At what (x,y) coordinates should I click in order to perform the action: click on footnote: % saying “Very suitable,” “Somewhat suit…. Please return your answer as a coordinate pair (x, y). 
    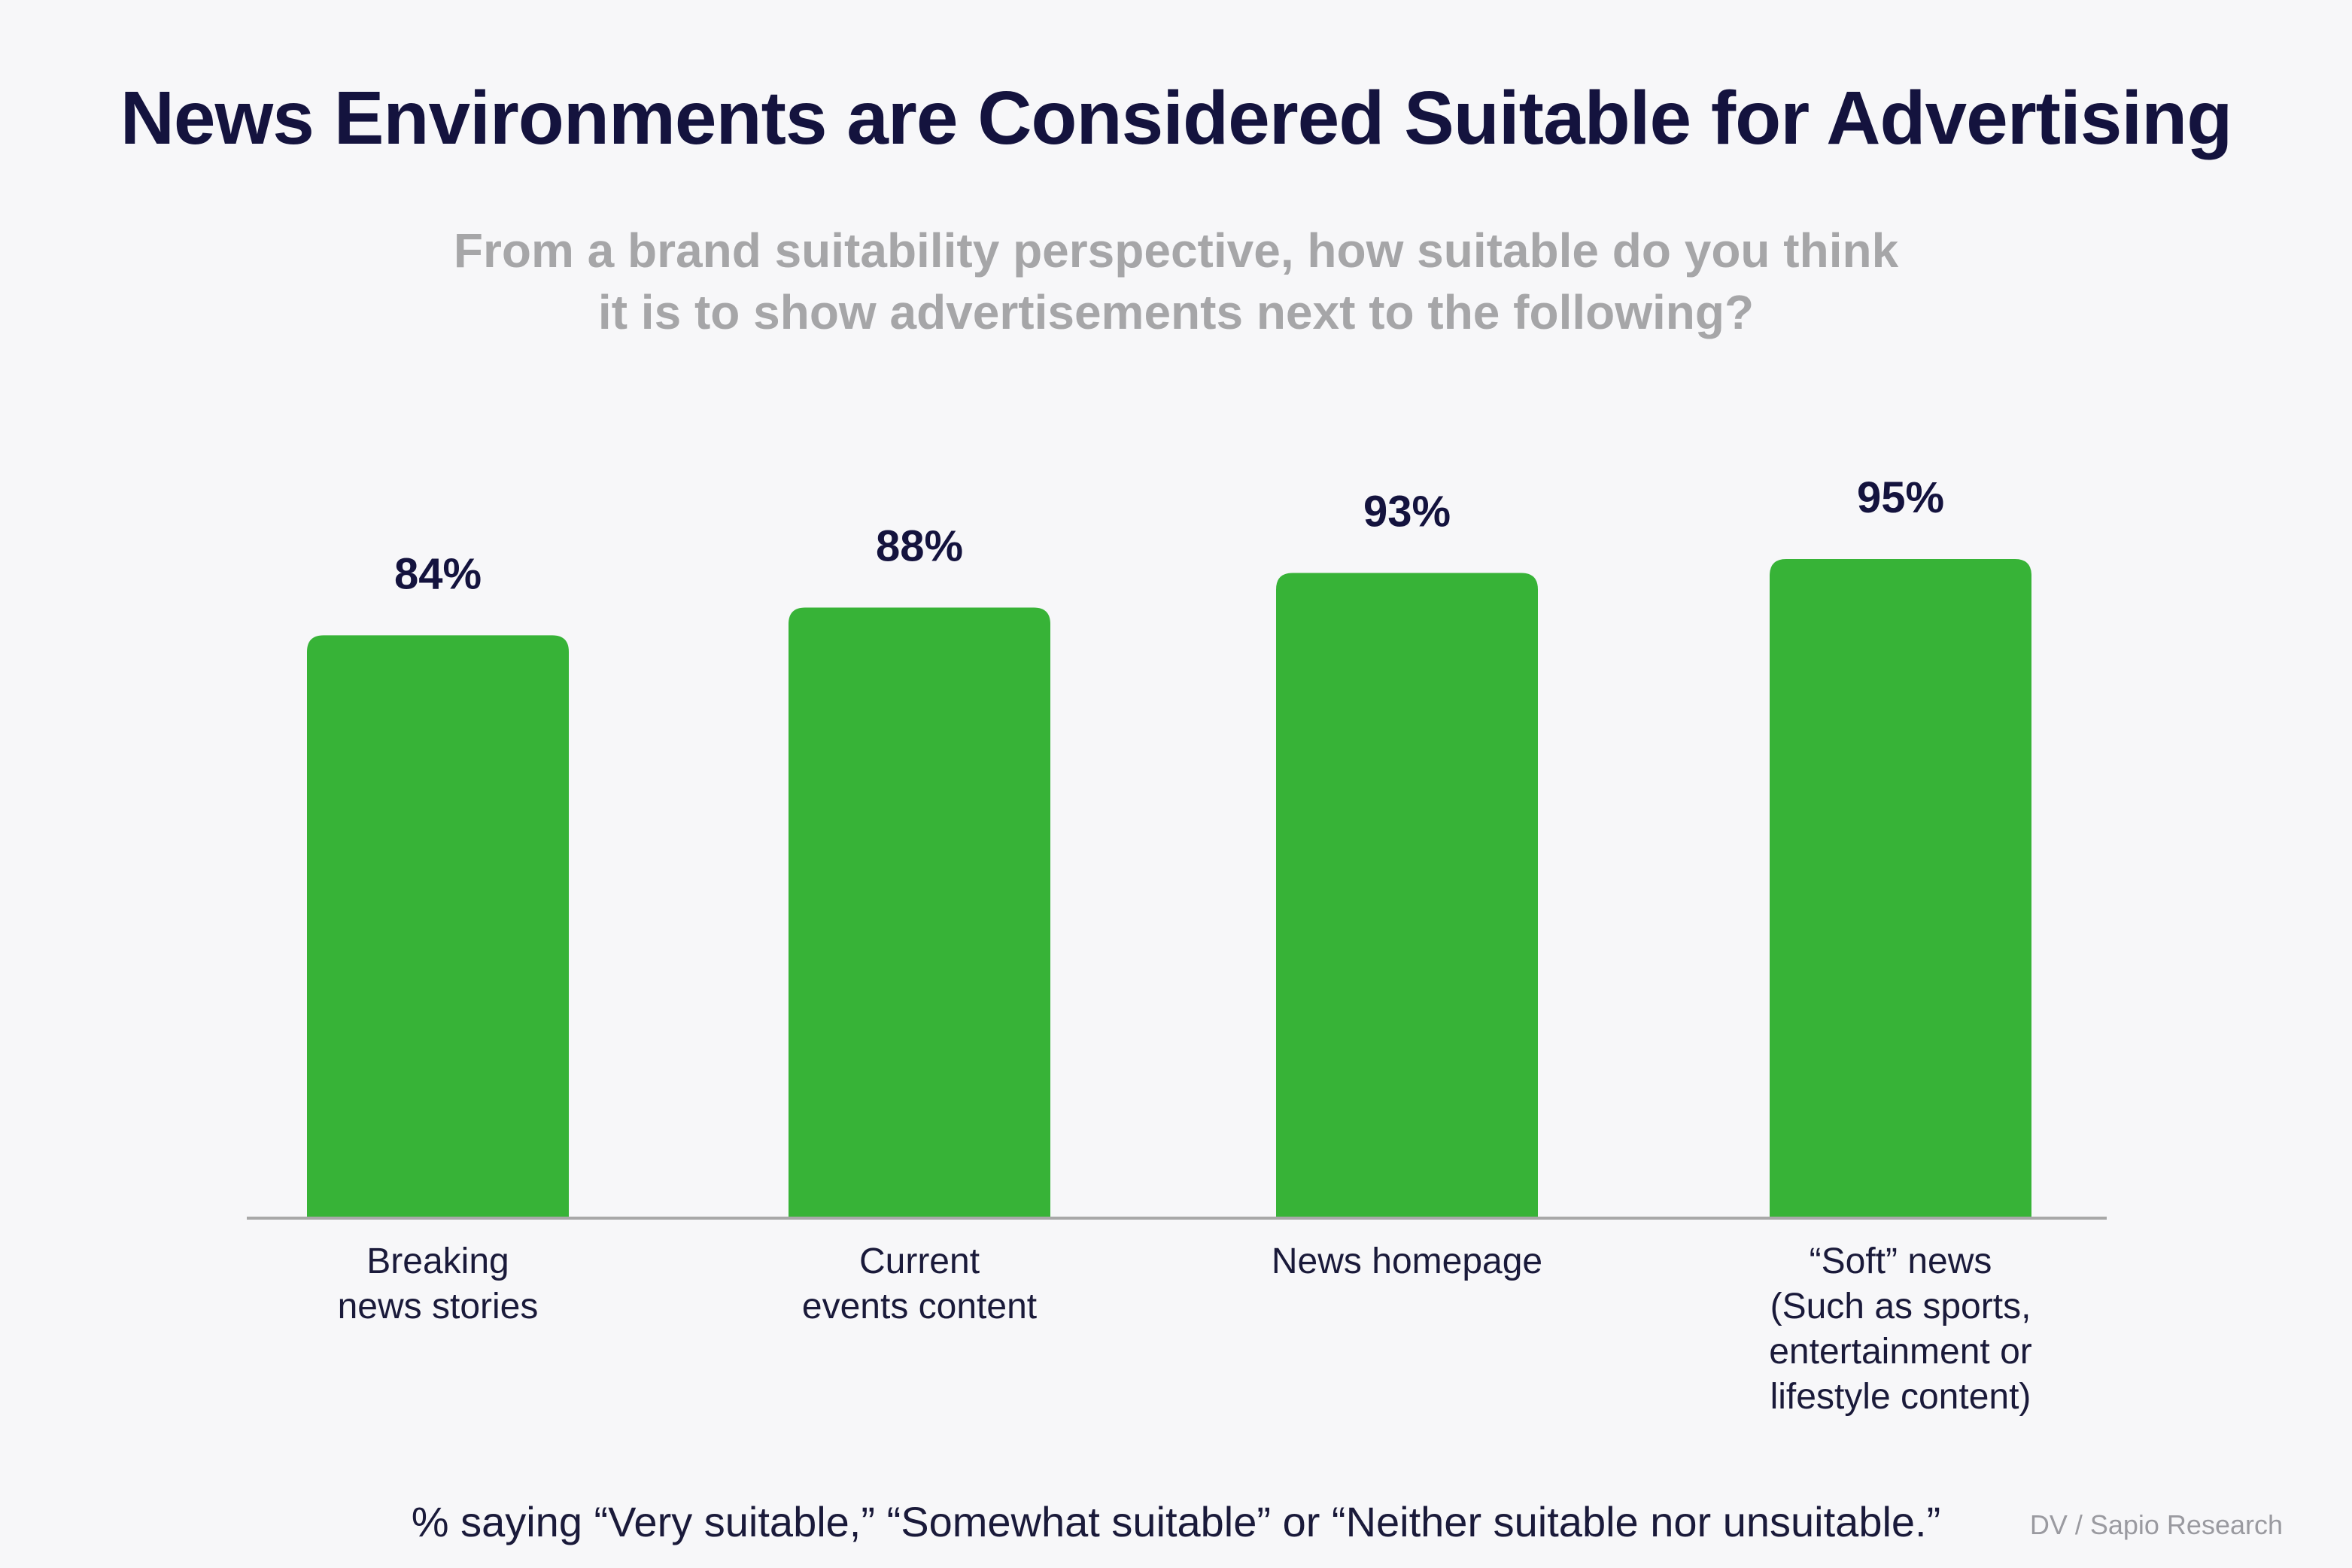
    Looking at the image, I should click on (1176, 1521).